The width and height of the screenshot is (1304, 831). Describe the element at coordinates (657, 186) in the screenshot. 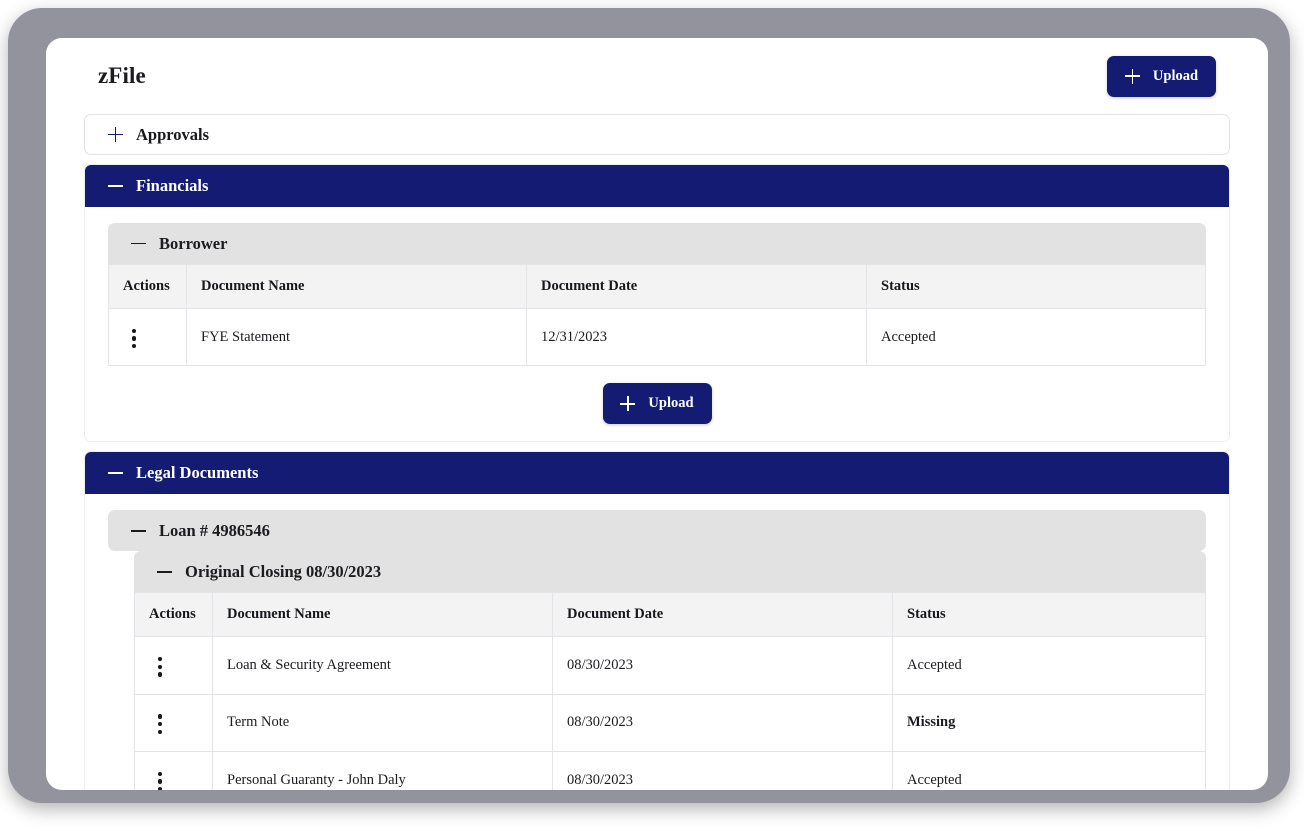

I see `section-financials-header: Financials` at that location.